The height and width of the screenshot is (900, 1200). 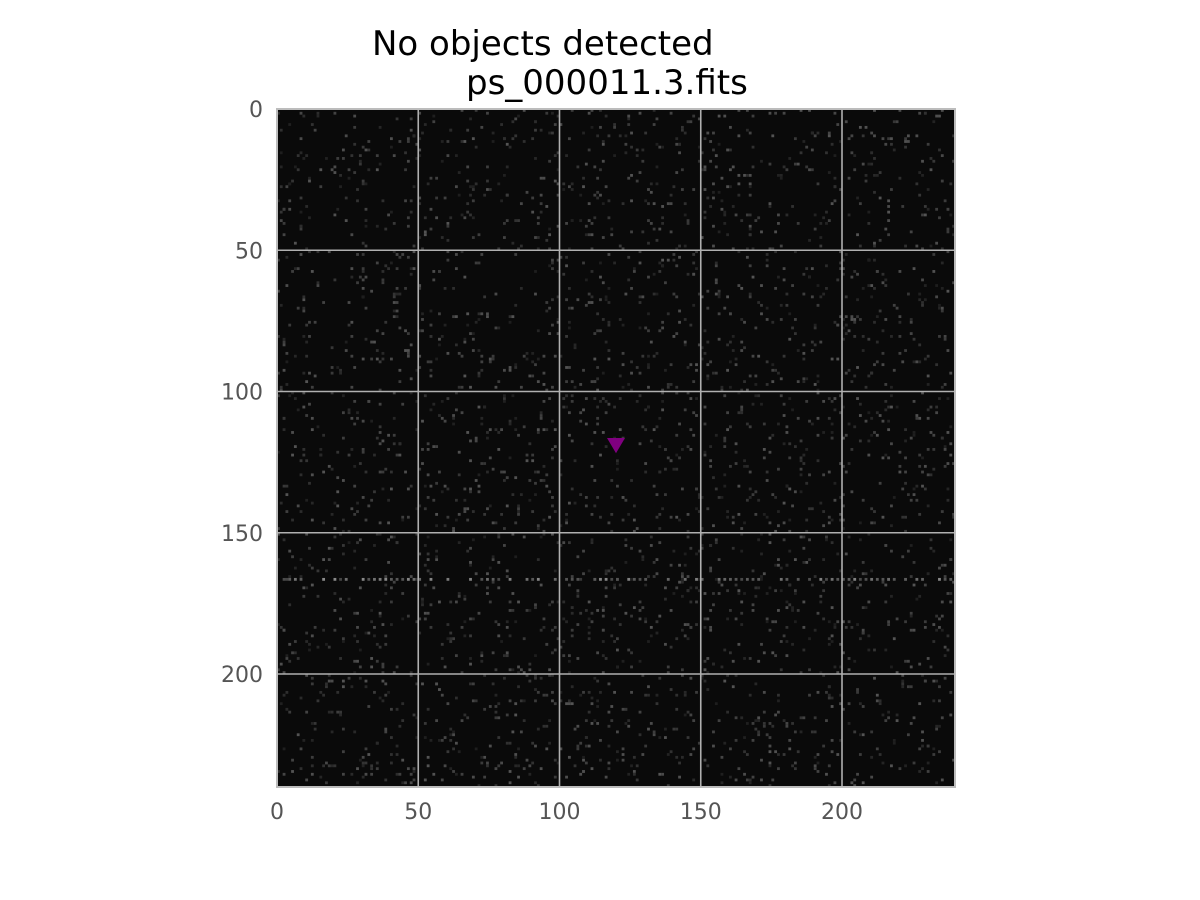 What do you see at coordinates (849, 579) in the screenshot?
I see `streak-pixel` at bounding box center [849, 579].